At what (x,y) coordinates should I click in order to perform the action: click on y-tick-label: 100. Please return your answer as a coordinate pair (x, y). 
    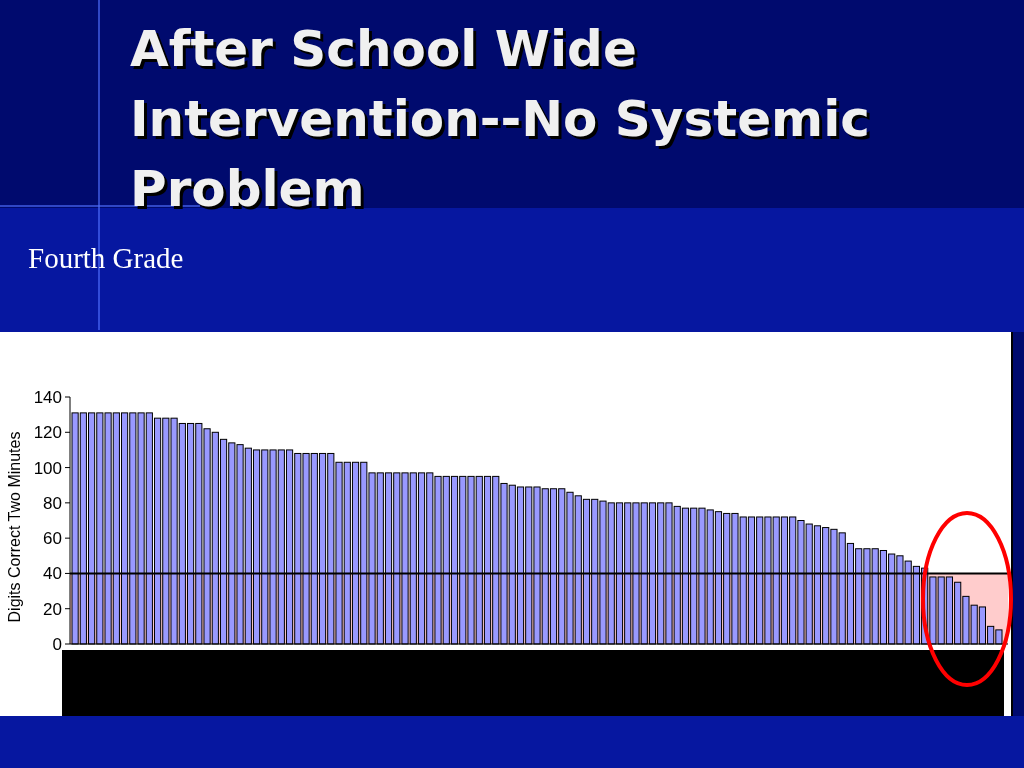
    Looking at the image, I should click on (47, 468).